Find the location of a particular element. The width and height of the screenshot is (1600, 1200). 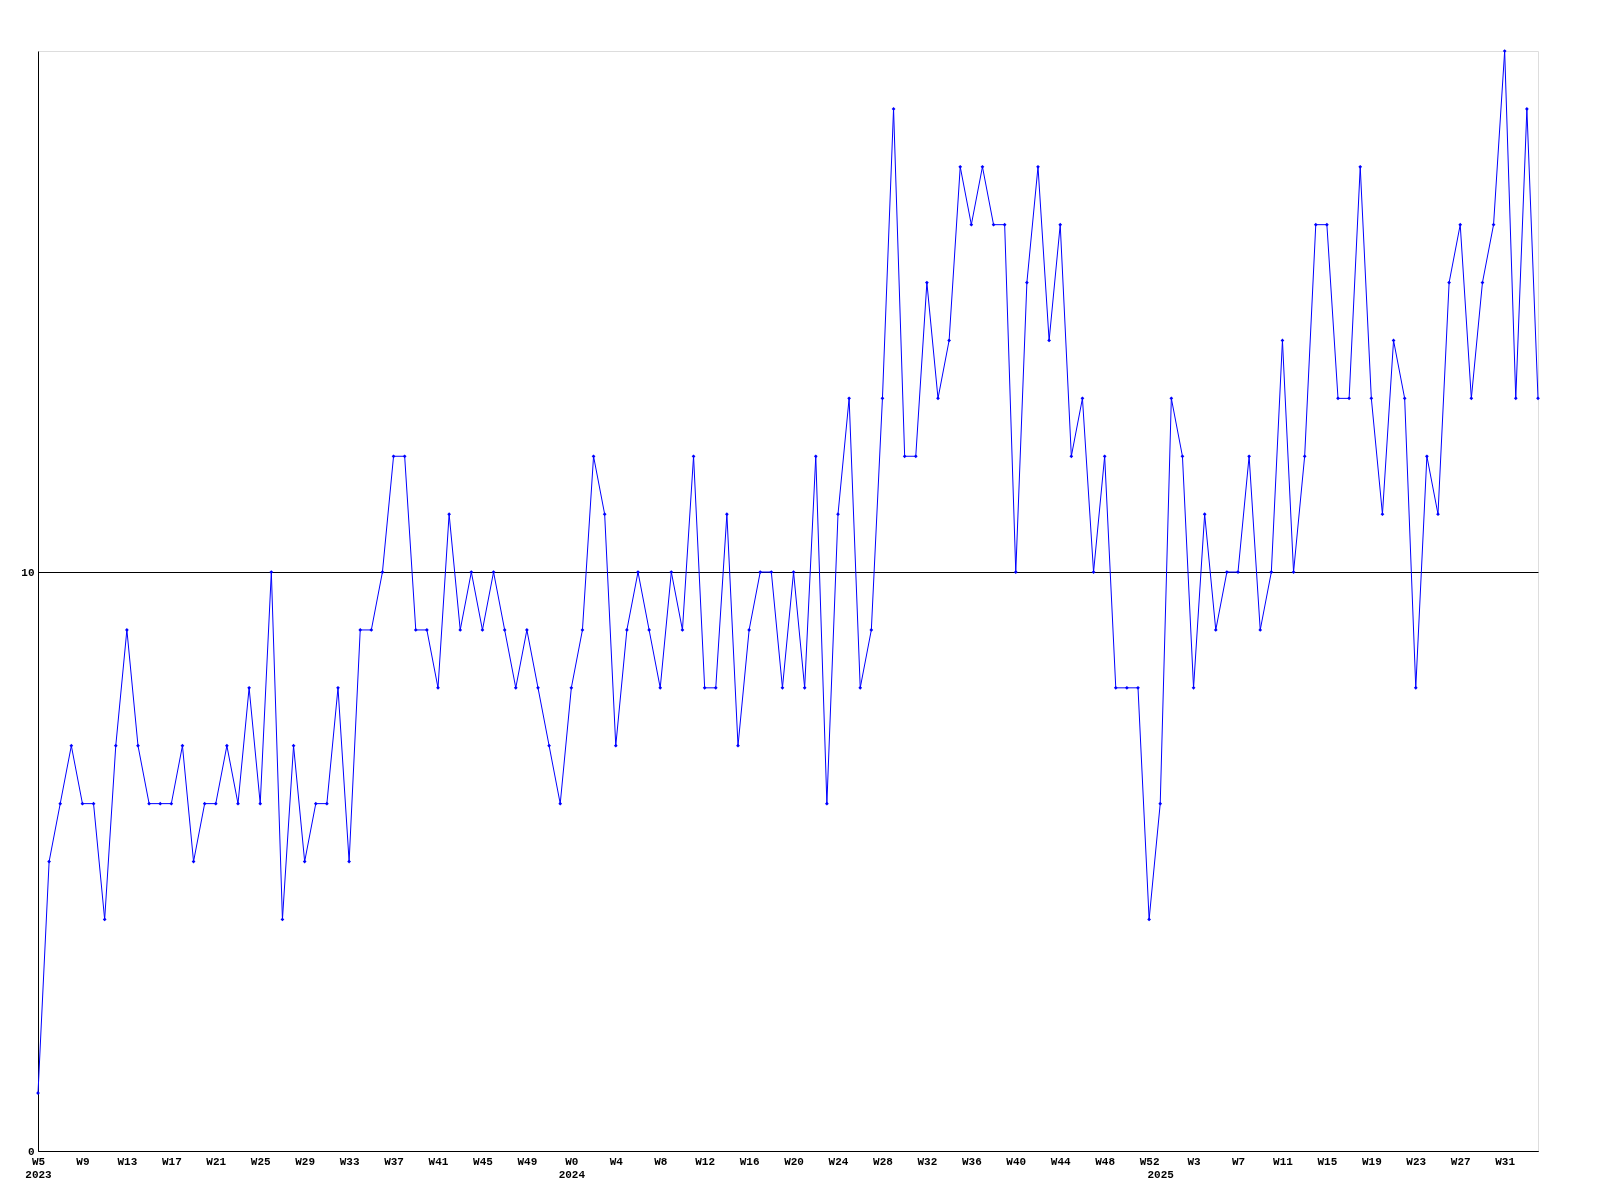

x-tick-label: W48 is located at coordinates (1105, 1161).